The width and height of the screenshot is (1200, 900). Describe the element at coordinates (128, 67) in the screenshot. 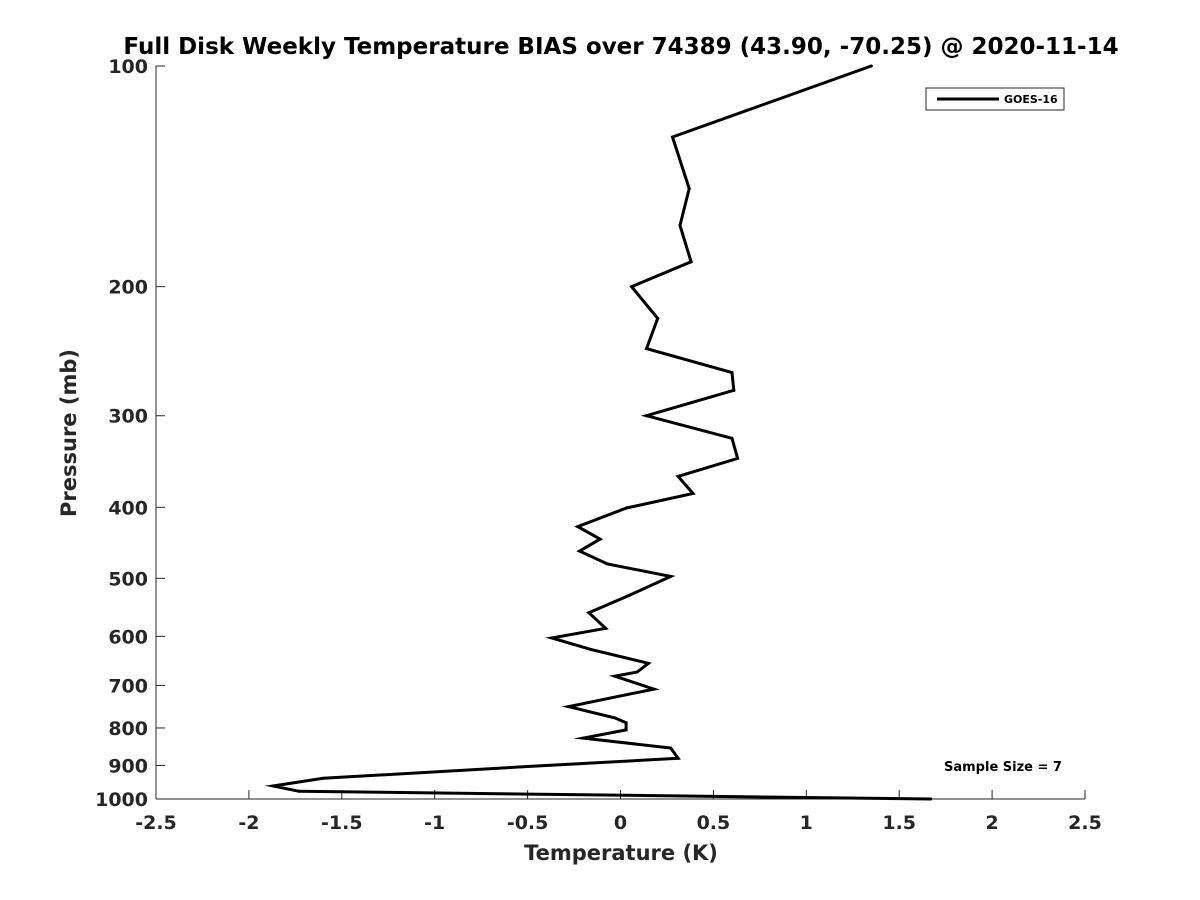

I see `y-tick-label: 100` at that location.